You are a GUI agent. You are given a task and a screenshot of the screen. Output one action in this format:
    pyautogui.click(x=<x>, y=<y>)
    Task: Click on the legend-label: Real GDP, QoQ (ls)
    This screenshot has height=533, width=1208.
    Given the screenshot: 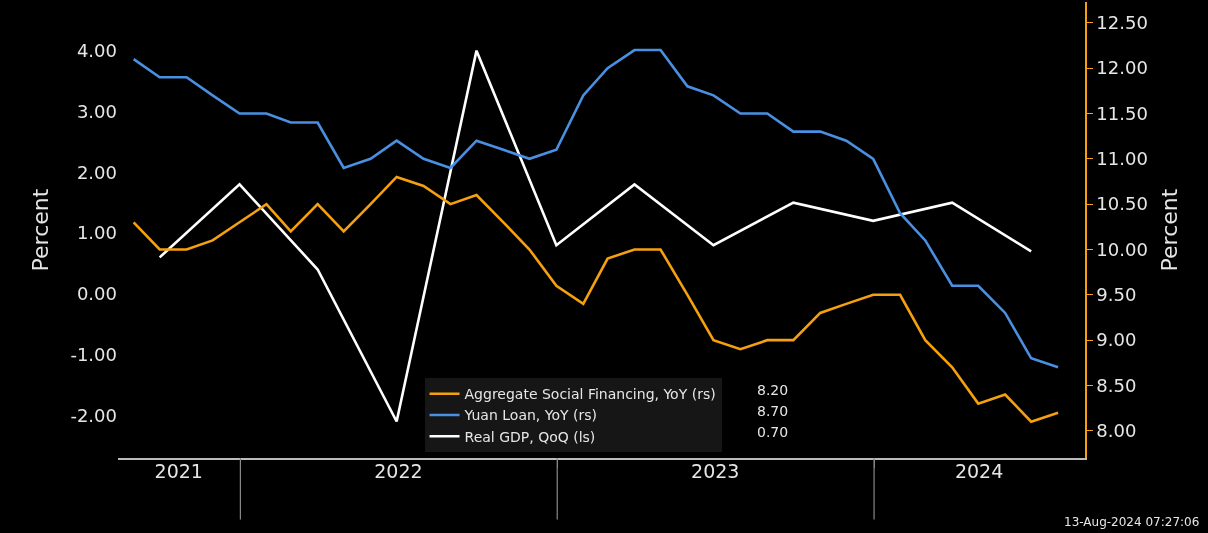 What is the action you would take?
    pyautogui.click(x=530, y=436)
    